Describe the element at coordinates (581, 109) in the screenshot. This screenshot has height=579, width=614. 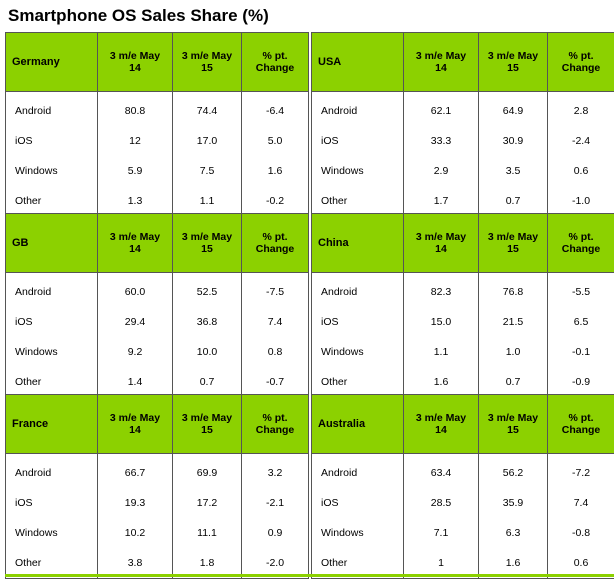
I see `value-change: 2.8` at that location.